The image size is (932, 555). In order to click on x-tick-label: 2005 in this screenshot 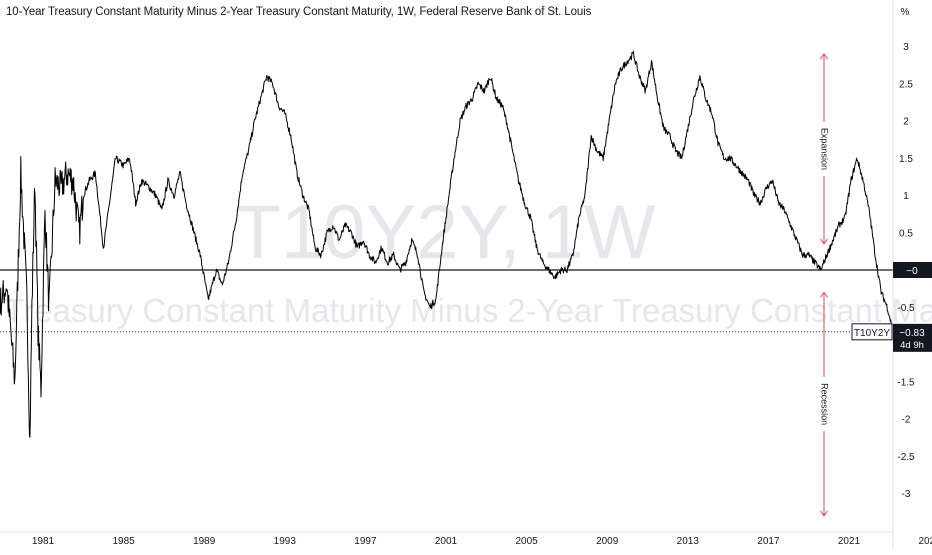, I will do `click(526, 541)`.